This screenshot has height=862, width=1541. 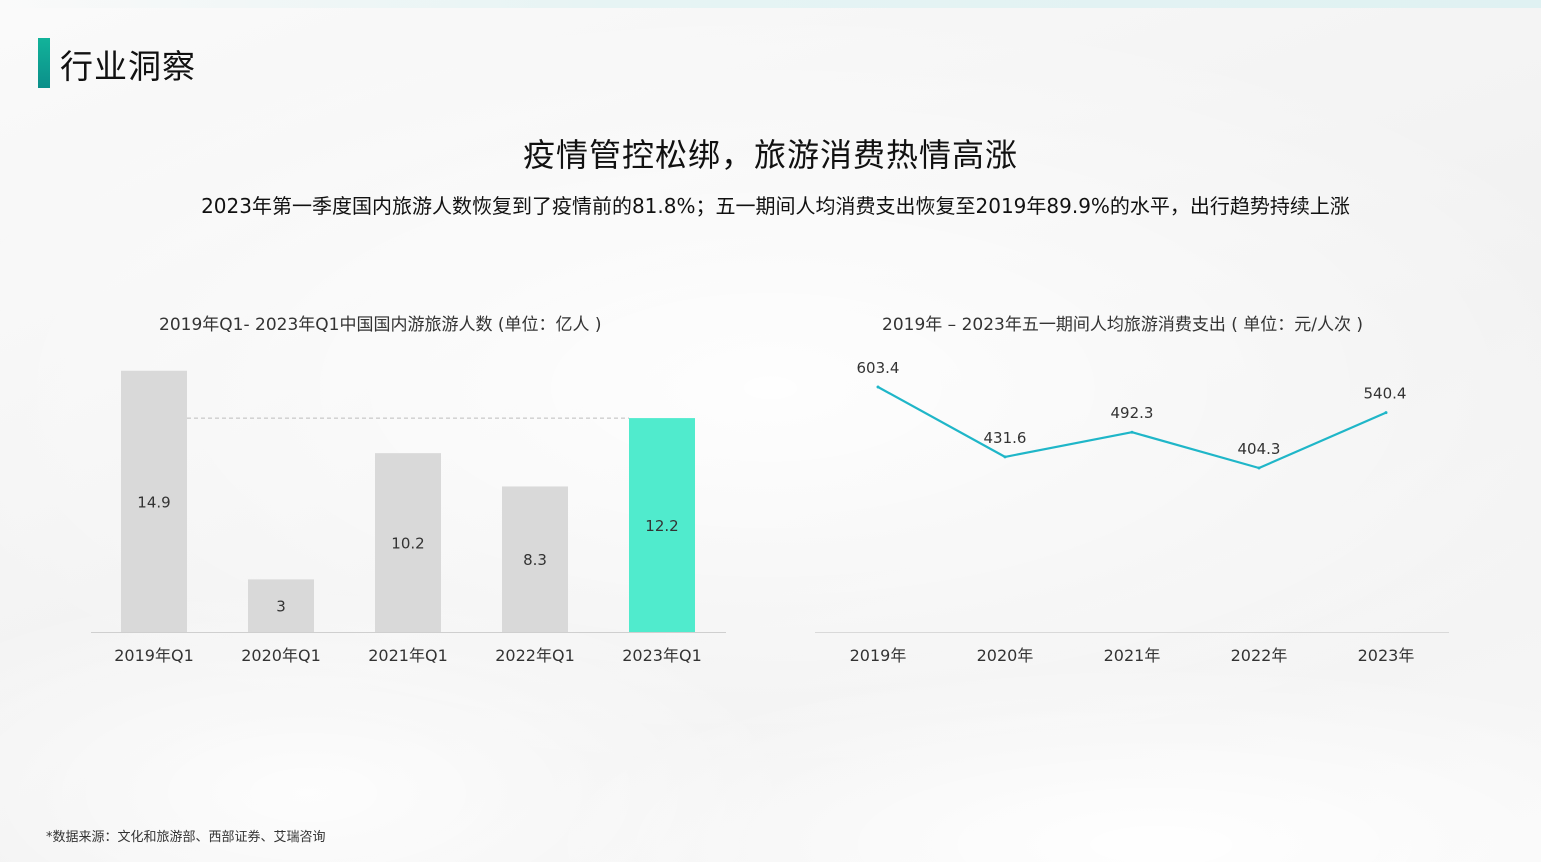 What do you see at coordinates (770, 4) in the screenshot?
I see `top-accent-strip` at bounding box center [770, 4].